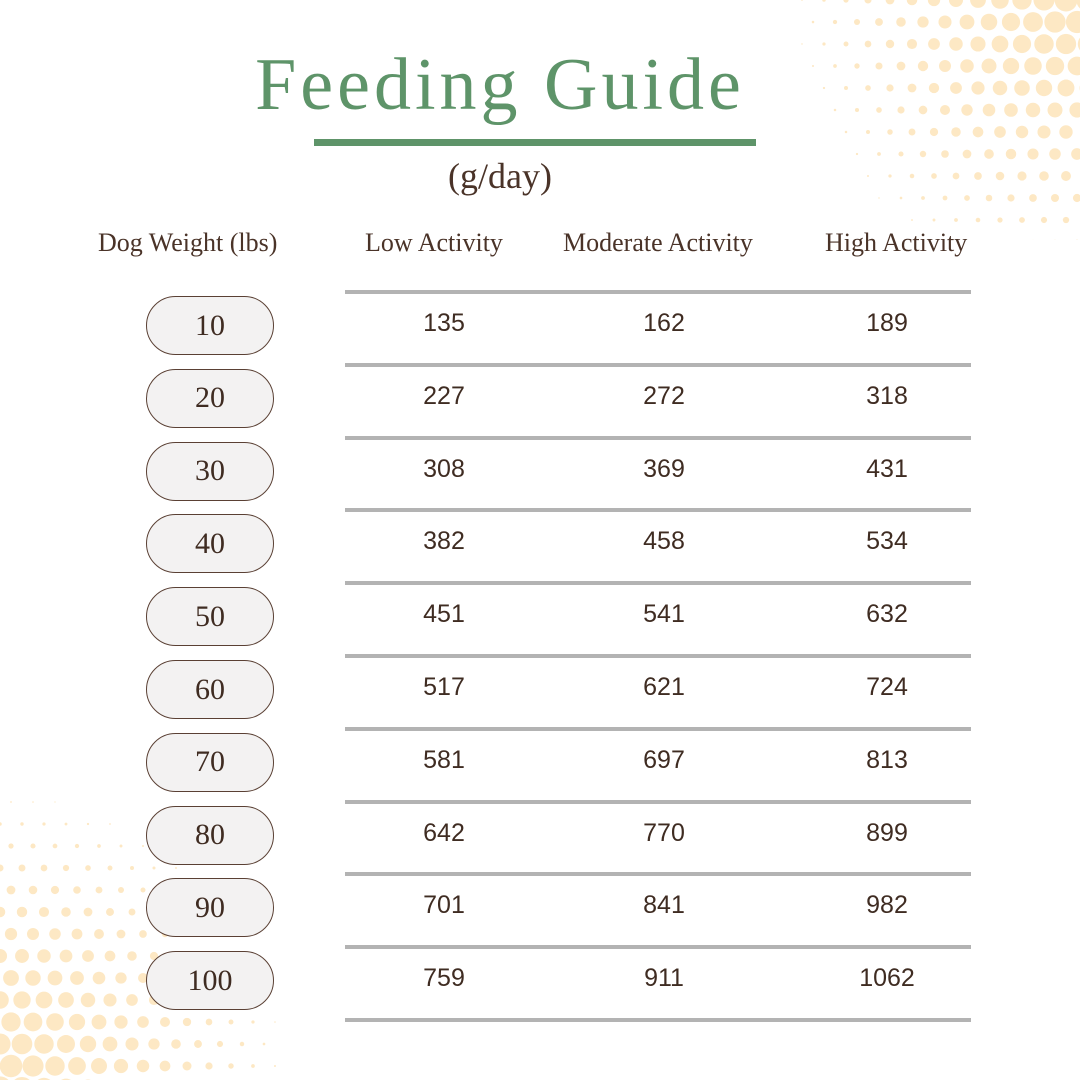 The width and height of the screenshot is (1080, 1080). What do you see at coordinates (210, 908) in the screenshot?
I see `weight-pill: 90` at bounding box center [210, 908].